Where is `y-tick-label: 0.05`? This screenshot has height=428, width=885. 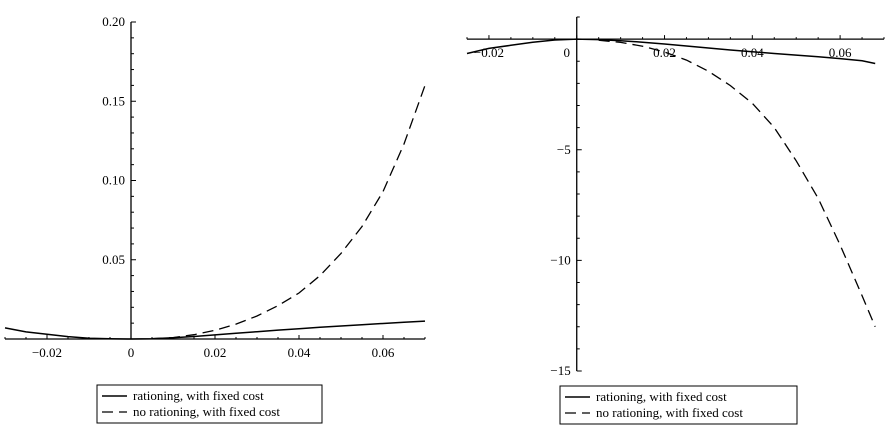 y-tick-label: 0.05 is located at coordinates (113, 259).